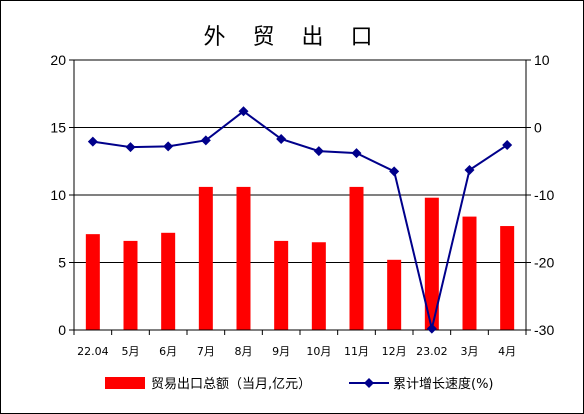 Image resolution: width=584 pixels, height=414 pixels. What do you see at coordinates (58, 195) in the screenshot?
I see `left-tick-label: 10` at bounding box center [58, 195].